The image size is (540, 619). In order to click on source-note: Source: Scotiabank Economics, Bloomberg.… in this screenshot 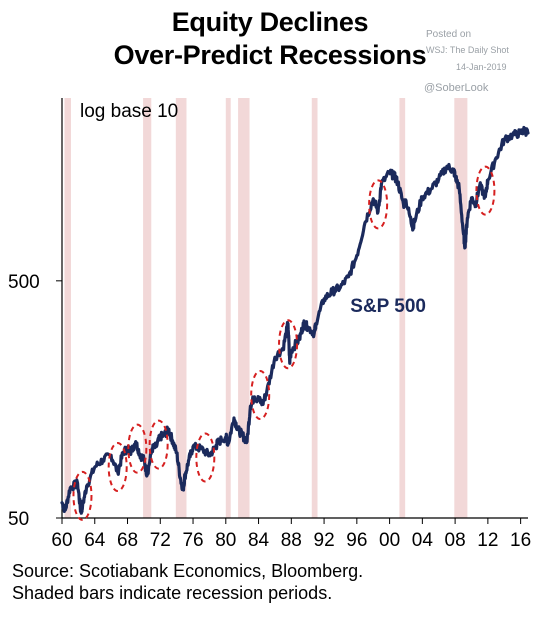, I will do `click(187, 582)`.